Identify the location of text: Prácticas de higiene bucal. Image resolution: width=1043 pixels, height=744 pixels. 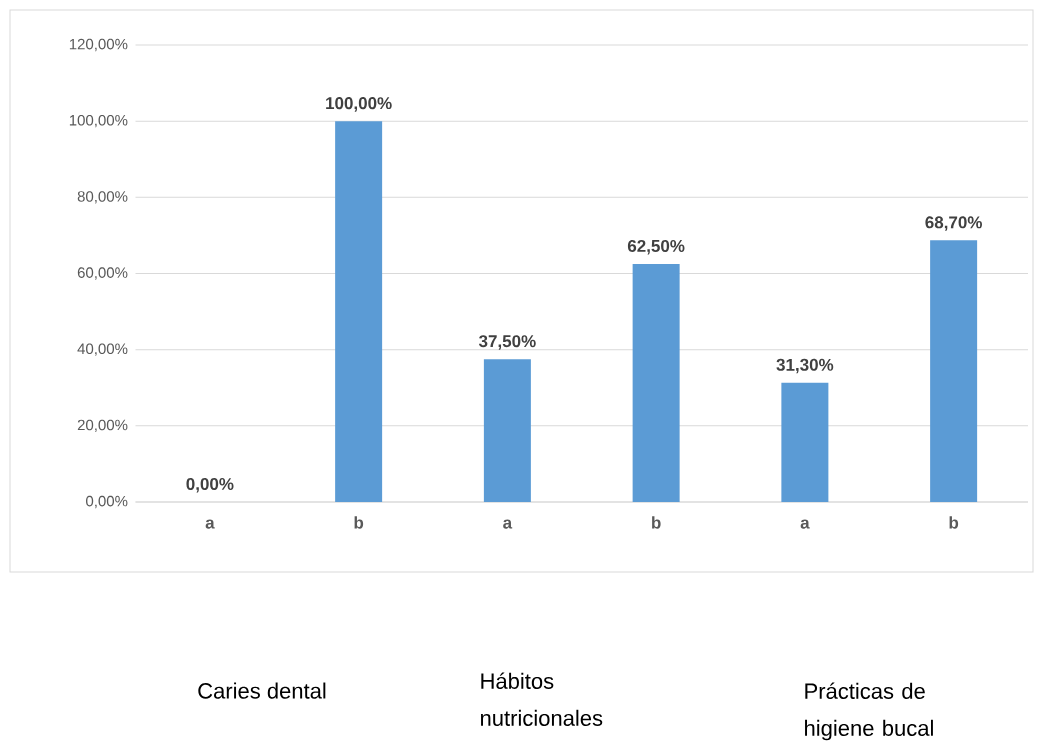
(869, 711).